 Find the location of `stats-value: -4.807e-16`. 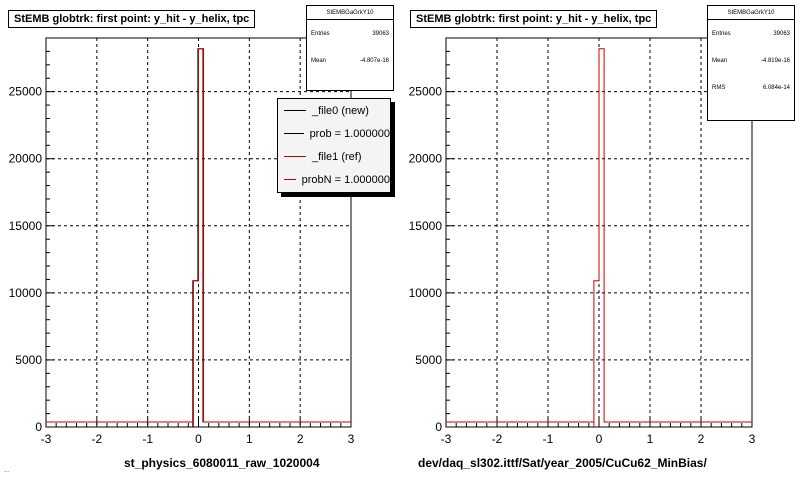

stats-value: -4.807e-16 is located at coordinates (374, 60).